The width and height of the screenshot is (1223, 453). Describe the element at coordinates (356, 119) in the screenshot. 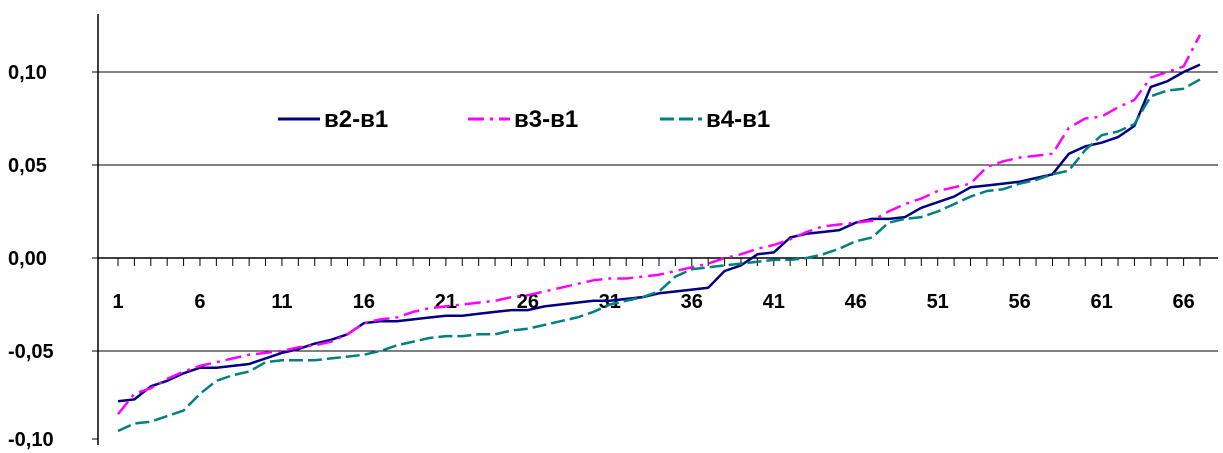

I see `legend-label: в2-в1` at that location.